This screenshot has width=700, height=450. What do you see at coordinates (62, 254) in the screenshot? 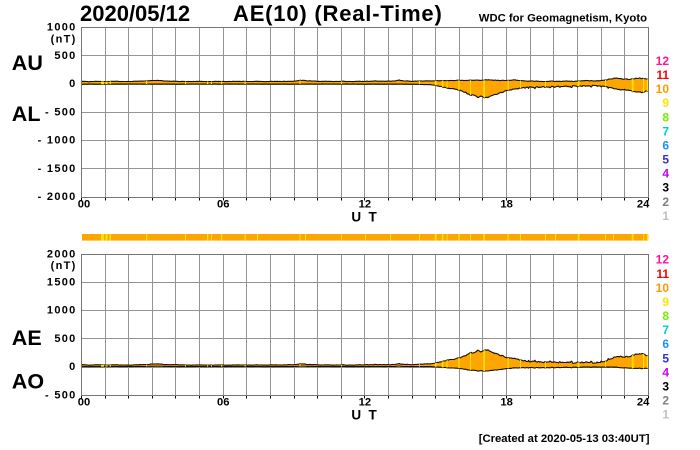
I see `svg-text: 2000` at bounding box center [62, 254].